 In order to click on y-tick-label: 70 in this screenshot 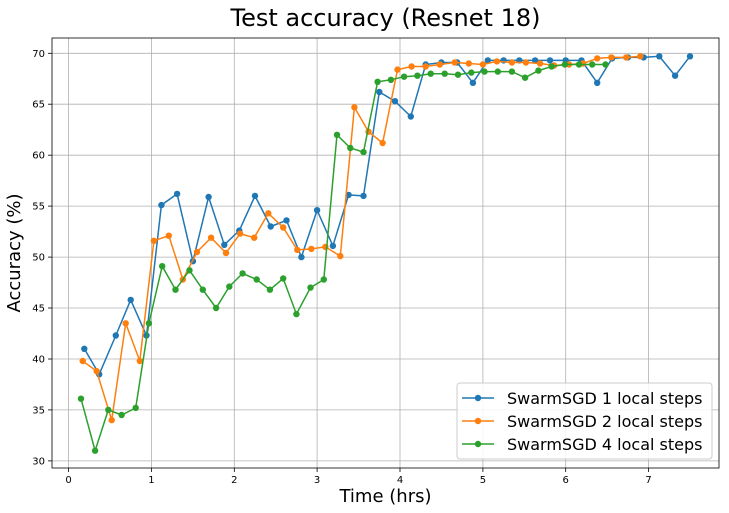, I will do `click(38, 54)`.